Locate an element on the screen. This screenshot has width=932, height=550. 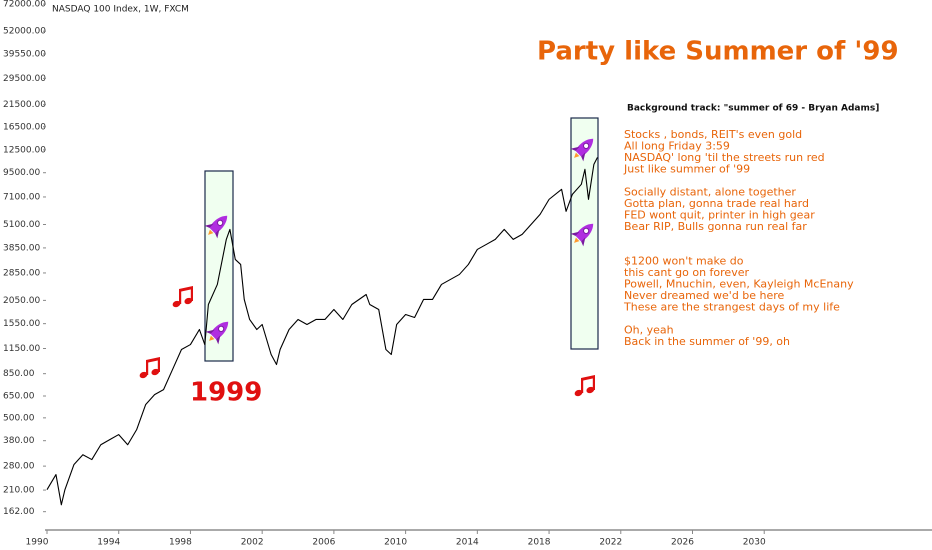
lyric-line: FED wont quit, printer in high gear is located at coordinates (719, 215).